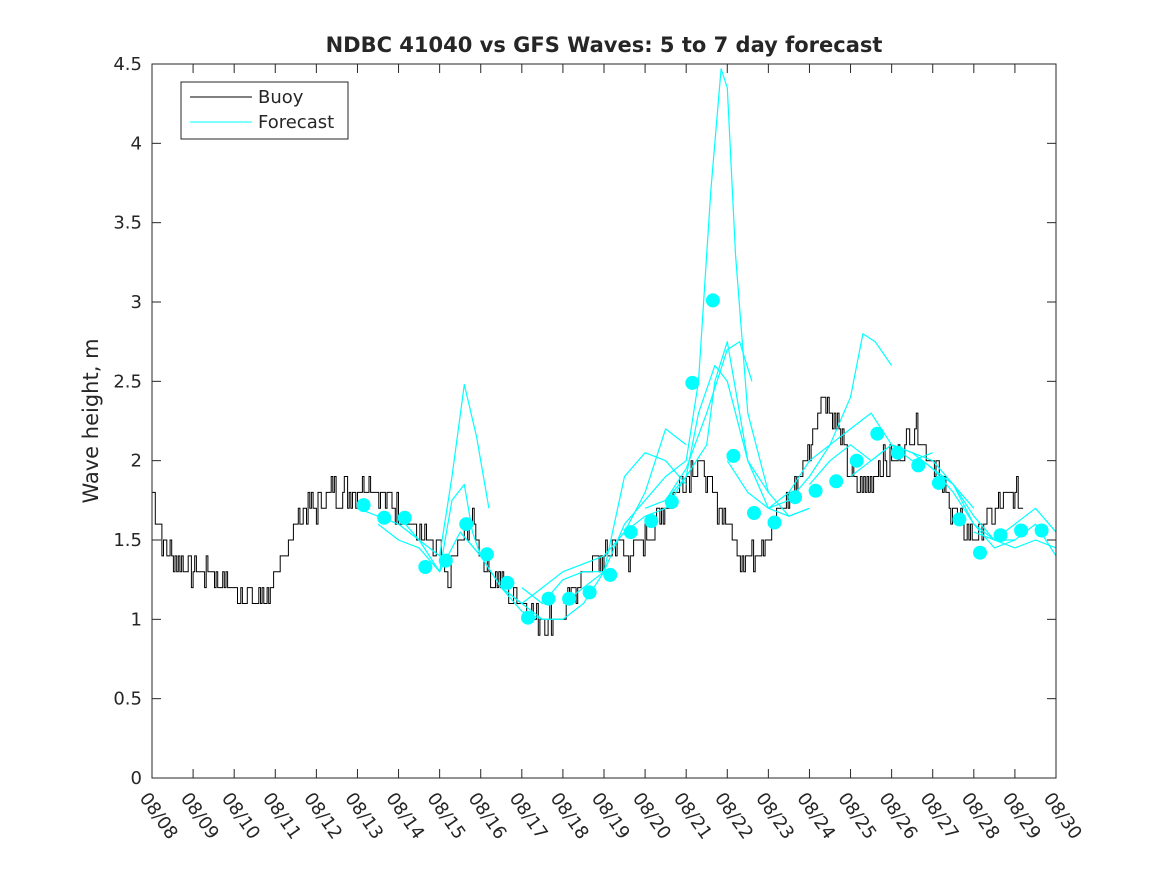 The height and width of the screenshot is (875, 1167). I want to click on x-tick-label: 08/10, so click(240, 816).